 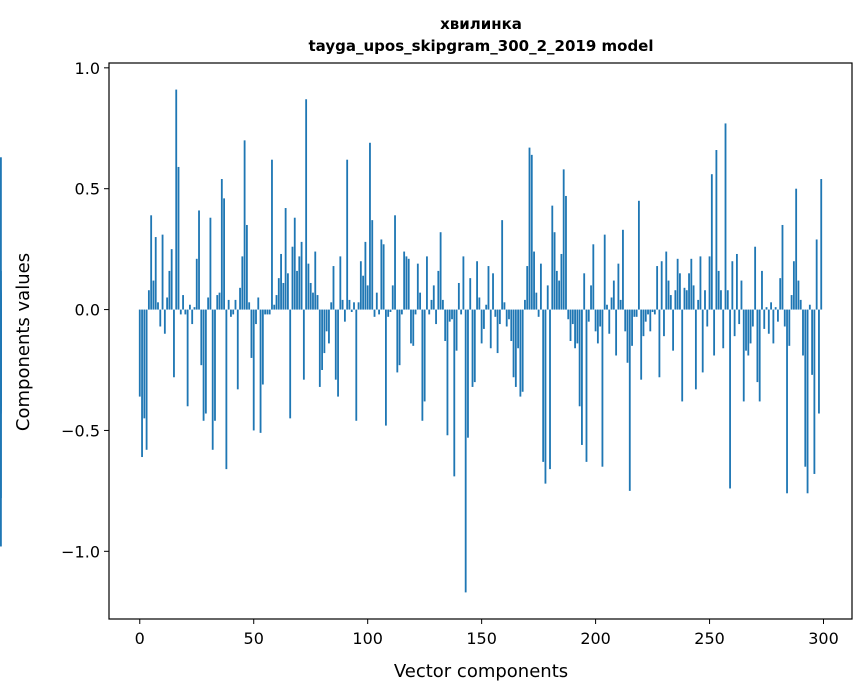 What do you see at coordinates (80, 430) in the screenshot?
I see `y-tick-label: −0.5` at bounding box center [80, 430].